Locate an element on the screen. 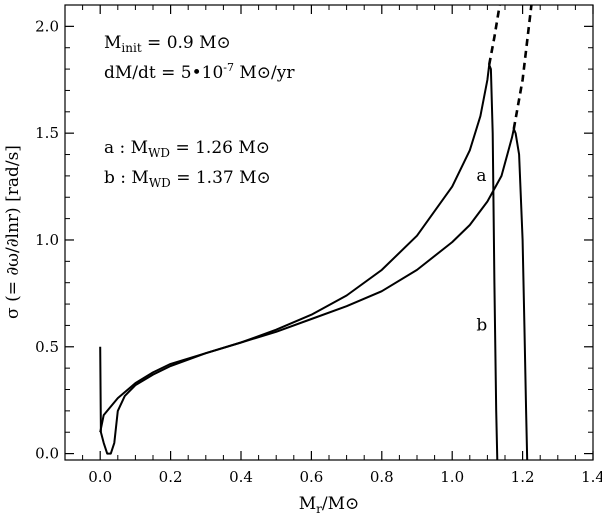 This screenshot has width=602, height=515. y-tick-label: 0.0 is located at coordinates (47, 454).